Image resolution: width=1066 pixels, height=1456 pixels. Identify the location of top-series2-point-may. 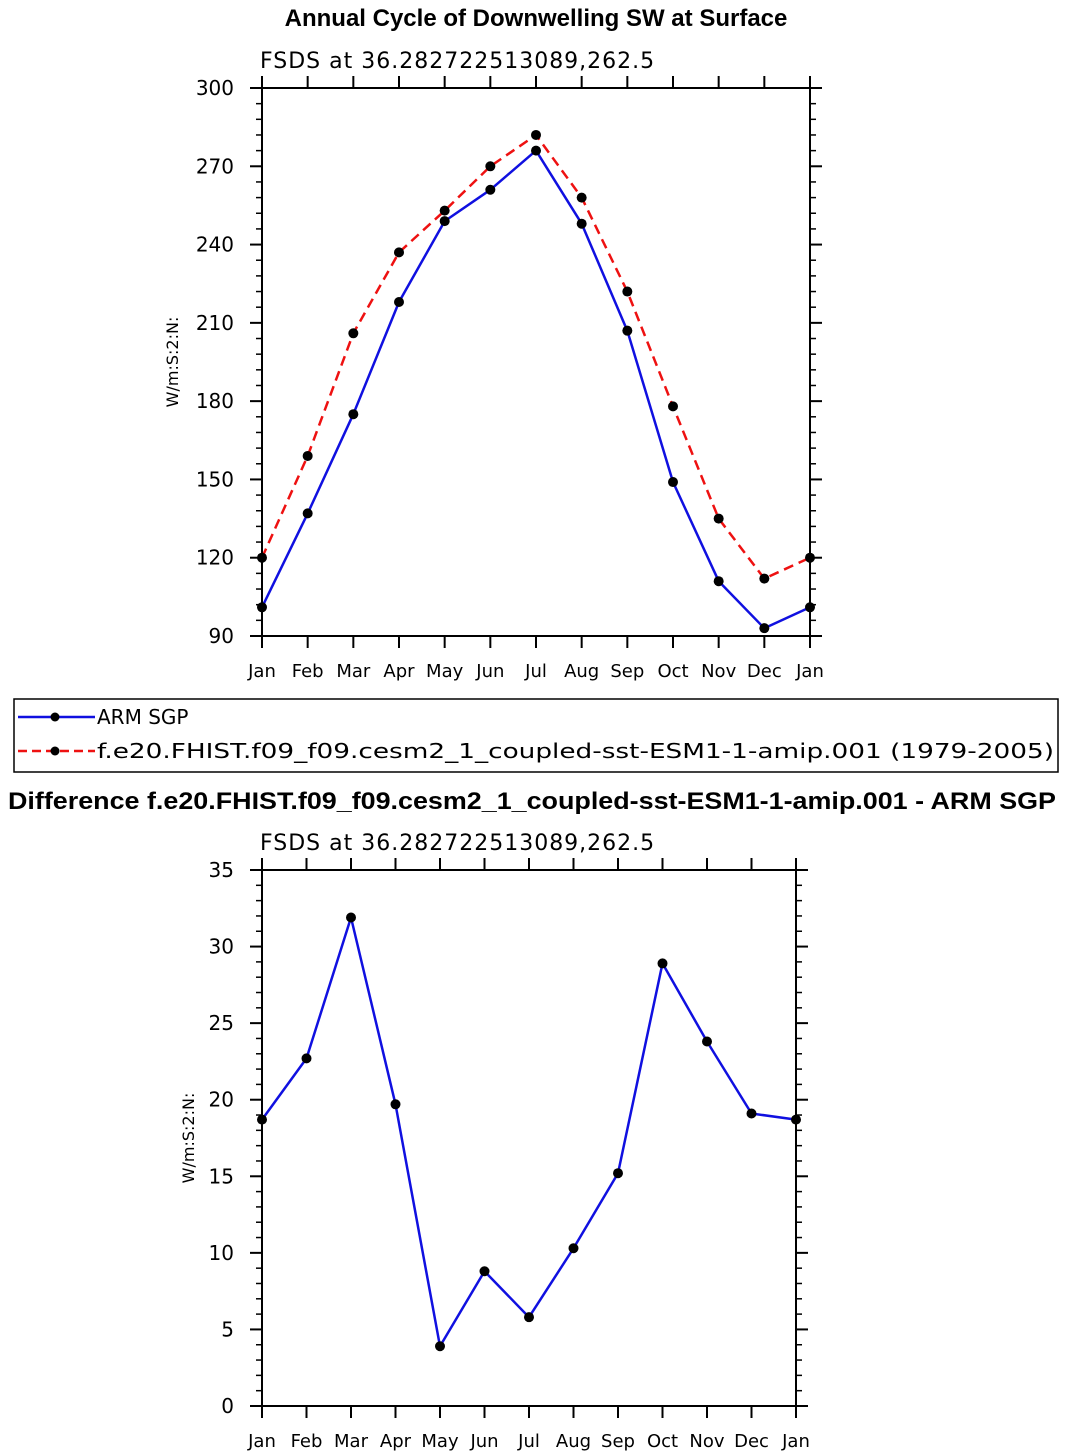
(444, 210).